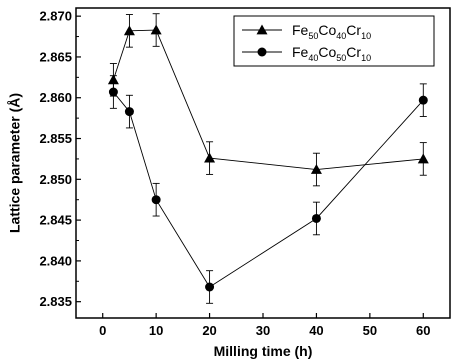  What do you see at coordinates (263, 330) in the screenshot?
I see `x-tick-label: 30` at bounding box center [263, 330].